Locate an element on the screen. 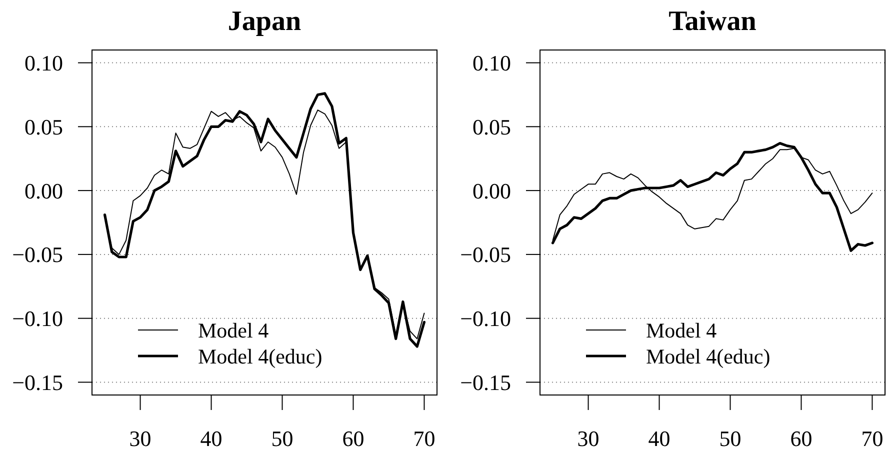 The width and height of the screenshot is (886, 455). chart-title: Japan is located at coordinates (265, 21).